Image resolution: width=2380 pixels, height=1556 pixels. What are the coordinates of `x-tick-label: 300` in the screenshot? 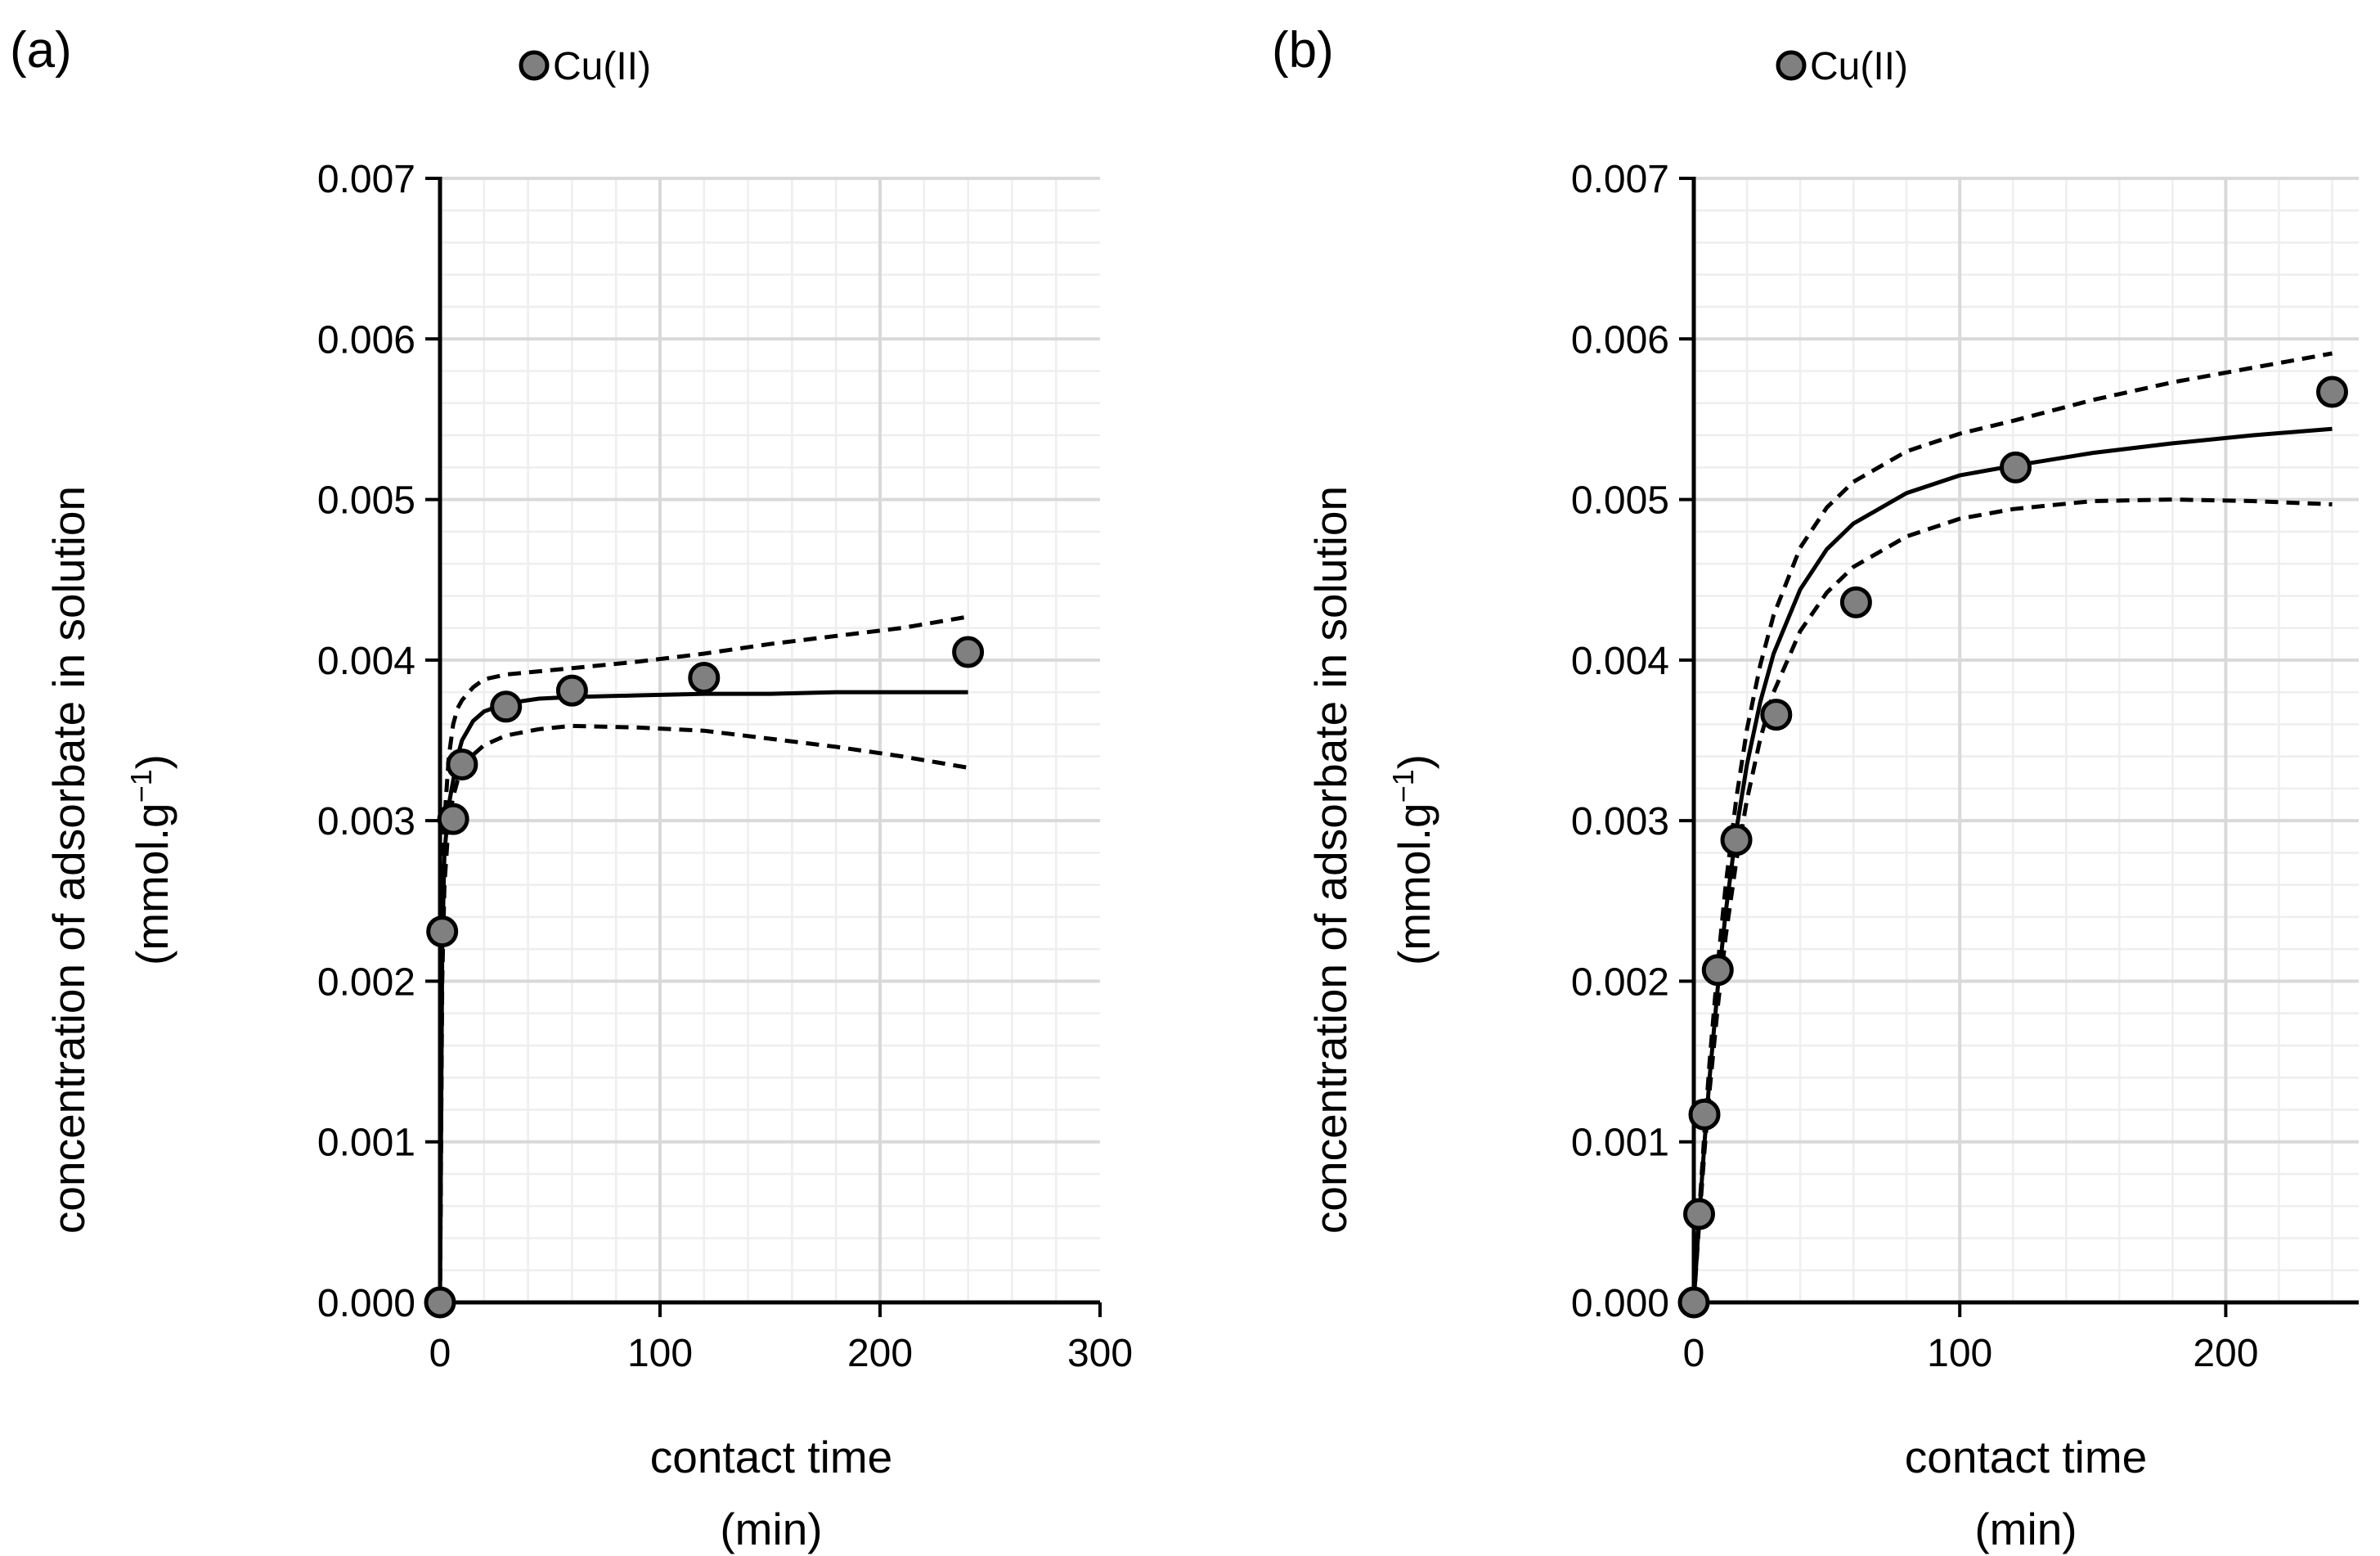 It's located at (1100, 1353).